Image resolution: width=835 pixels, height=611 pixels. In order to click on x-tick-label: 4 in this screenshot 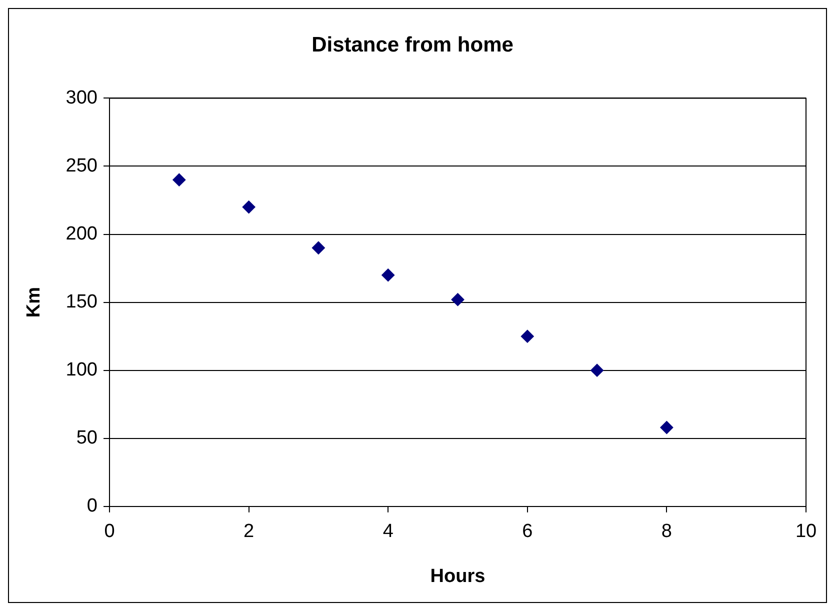, I will do `click(388, 531)`.